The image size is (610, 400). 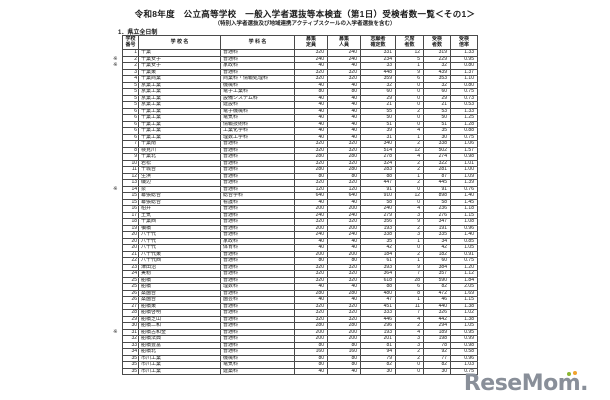 I want to click on table-row: 6 千葉工業 電気科 40 40 50 0 50 1.25, so click(x=300, y=118).